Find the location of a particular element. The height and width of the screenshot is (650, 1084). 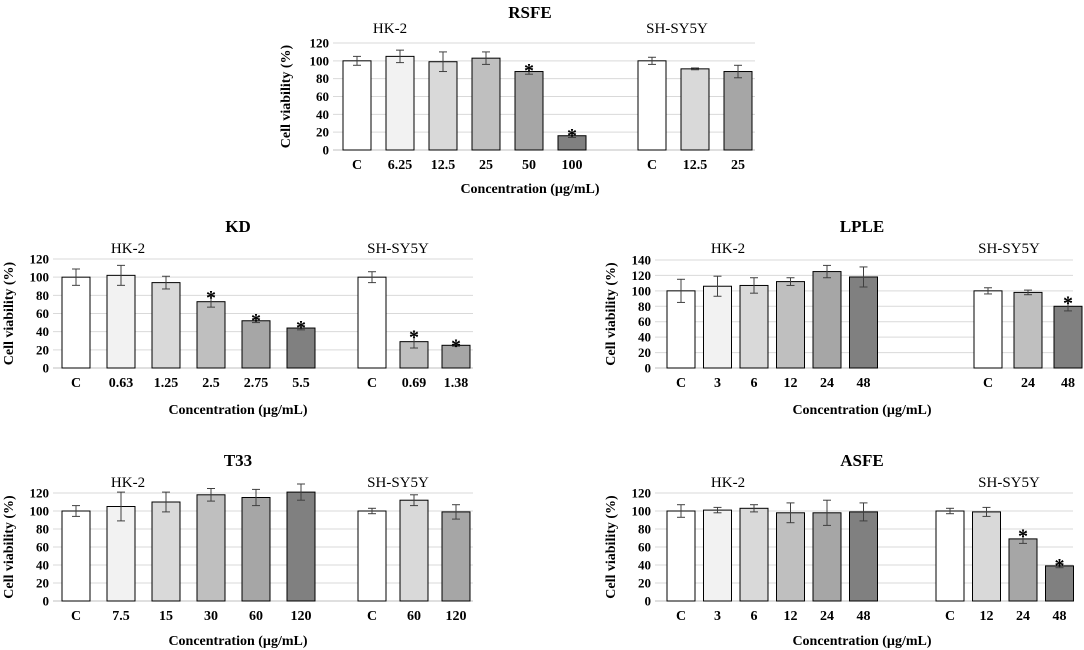

x-tick-label: 7.5 is located at coordinates (121, 616).